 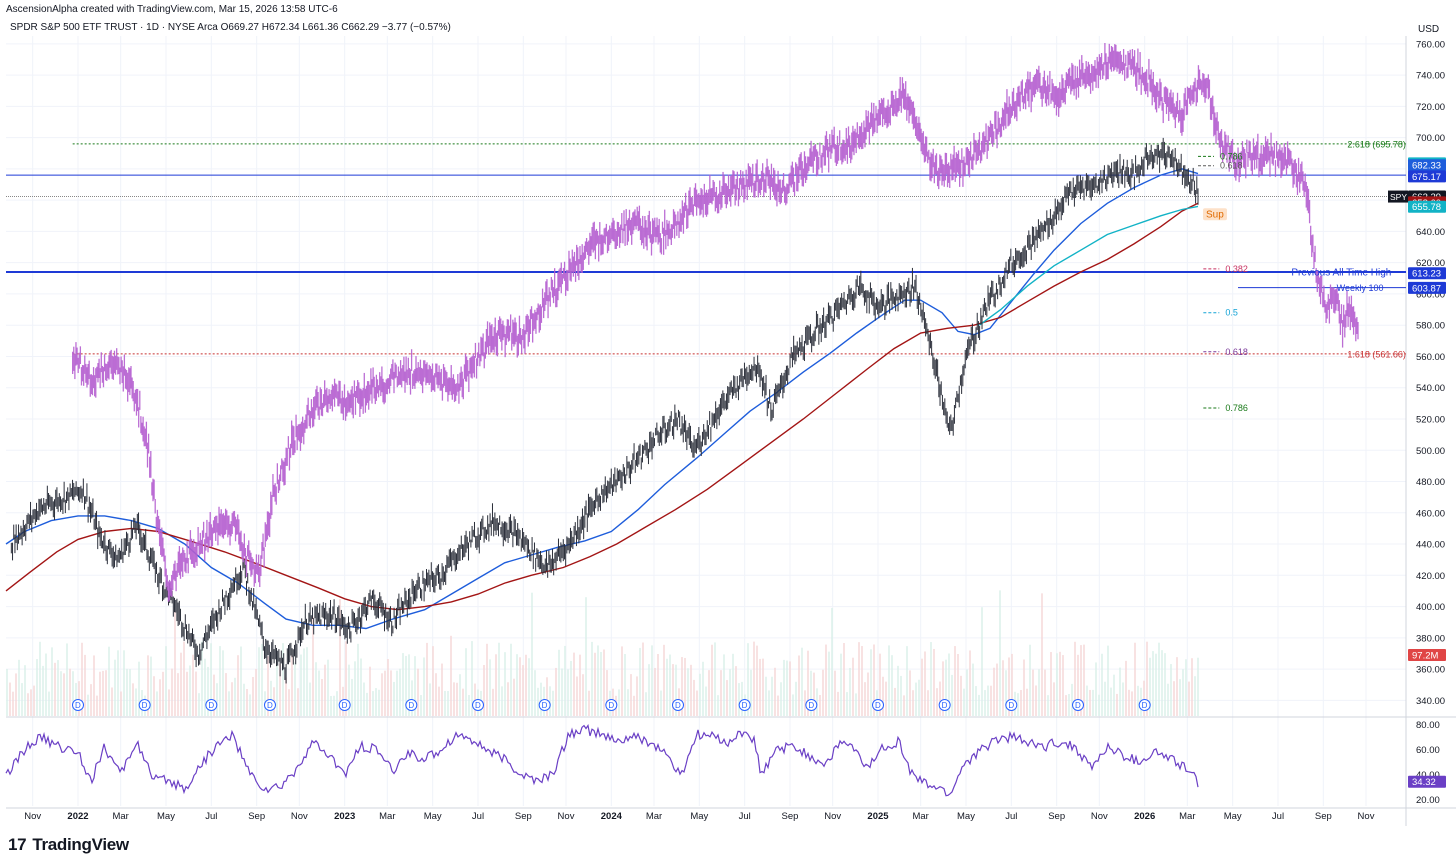 I want to click on moving-average-line, so click(x=1088, y=265).